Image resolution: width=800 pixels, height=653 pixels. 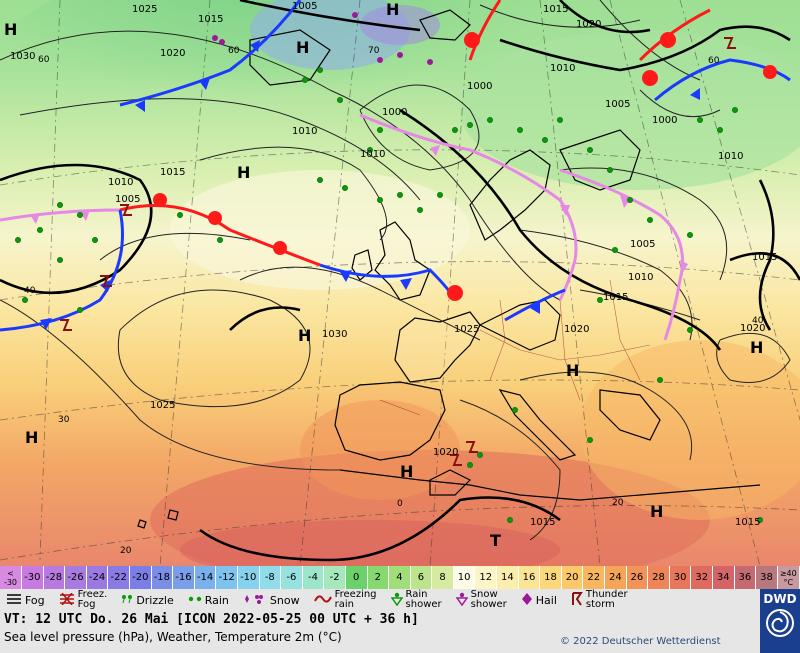 What do you see at coordinates (97, 577) in the screenshot?
I see `temperature-cell: -24` at bounding box center [97, 577].